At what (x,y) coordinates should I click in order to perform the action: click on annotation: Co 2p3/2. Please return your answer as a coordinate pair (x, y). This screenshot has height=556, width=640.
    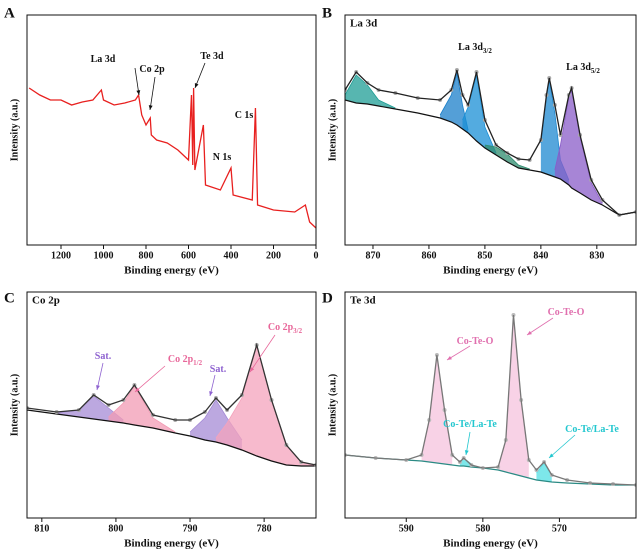
    Looking at the image, I should click on (285, 328).